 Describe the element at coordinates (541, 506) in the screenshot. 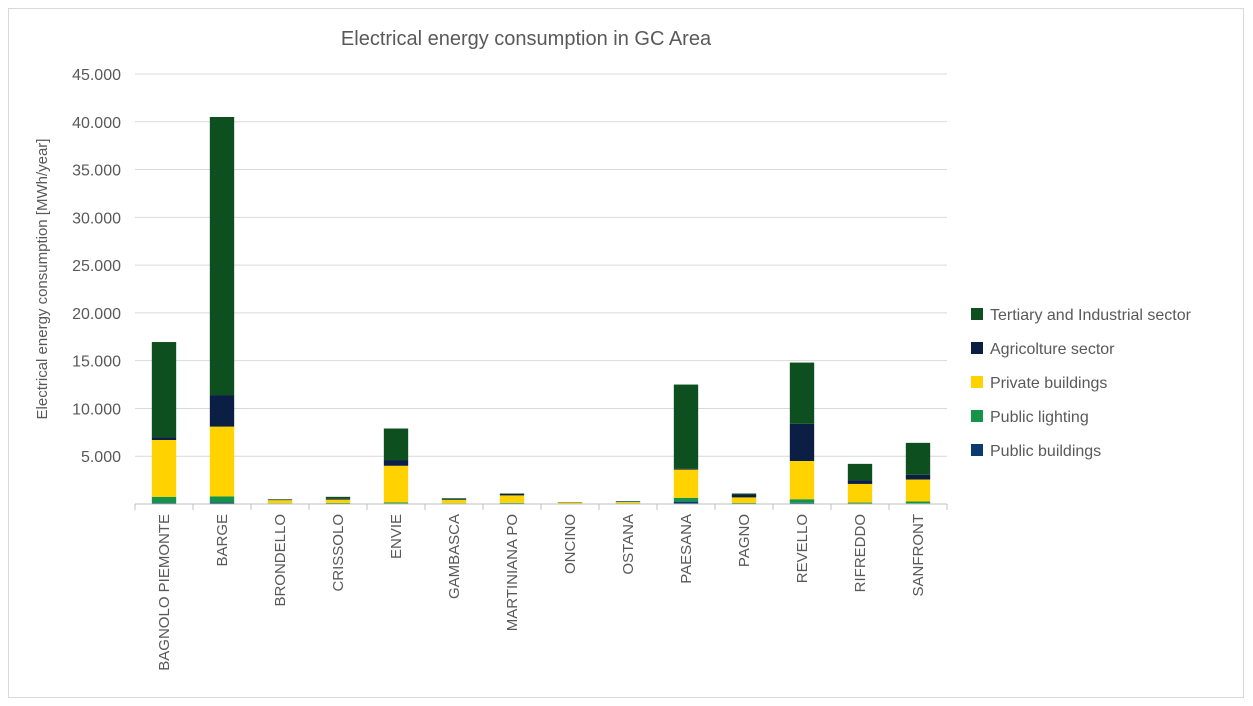

I see `x-axis` at that location.